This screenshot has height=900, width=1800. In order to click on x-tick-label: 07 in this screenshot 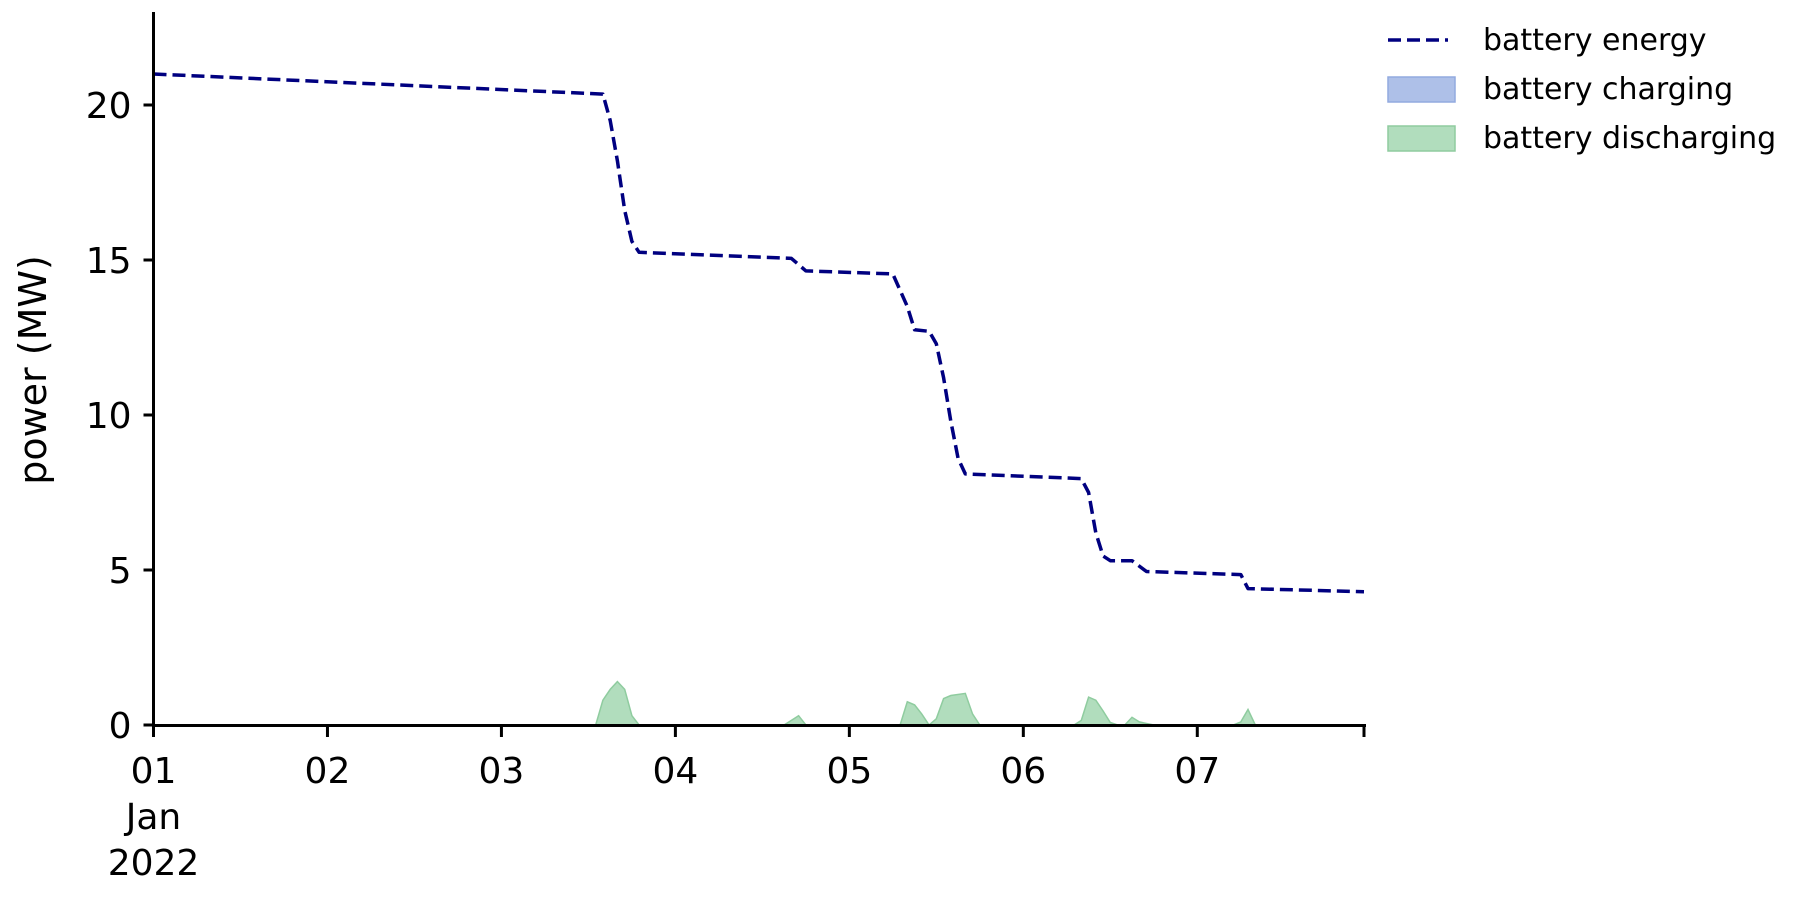, I will do `click(1197, 771)`.